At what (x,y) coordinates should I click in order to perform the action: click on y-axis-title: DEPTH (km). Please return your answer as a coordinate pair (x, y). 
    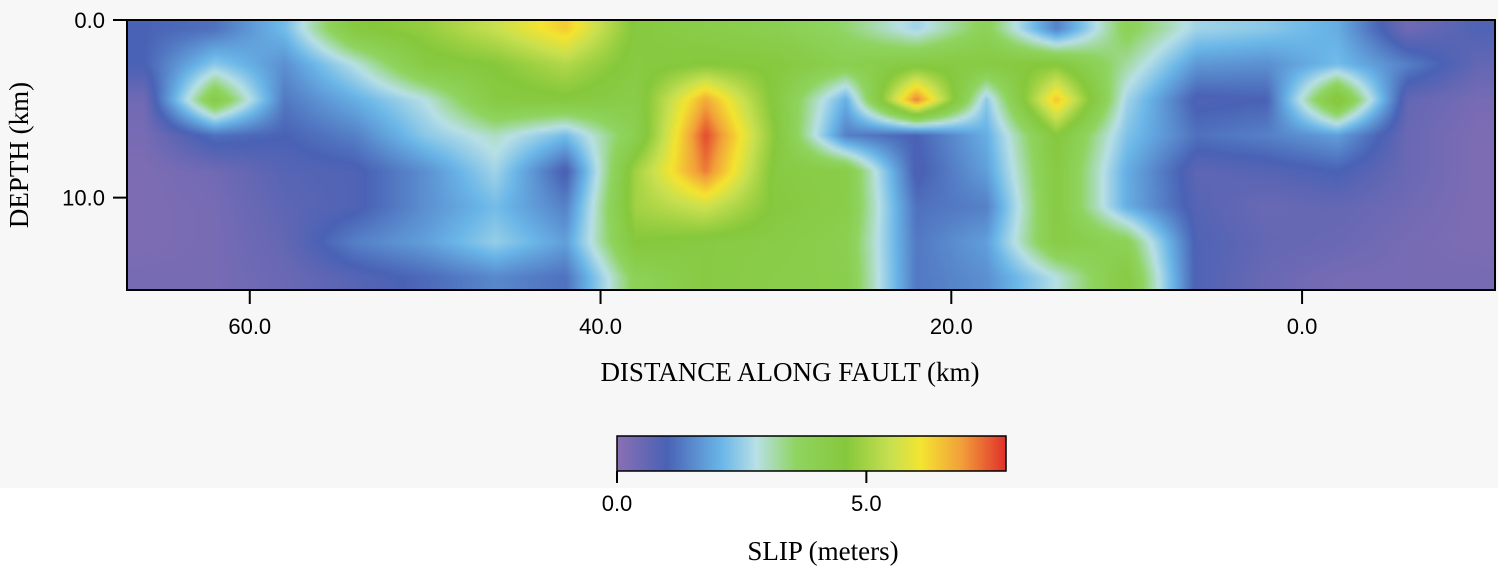
    Looking at the image, I should click on (19, 155).